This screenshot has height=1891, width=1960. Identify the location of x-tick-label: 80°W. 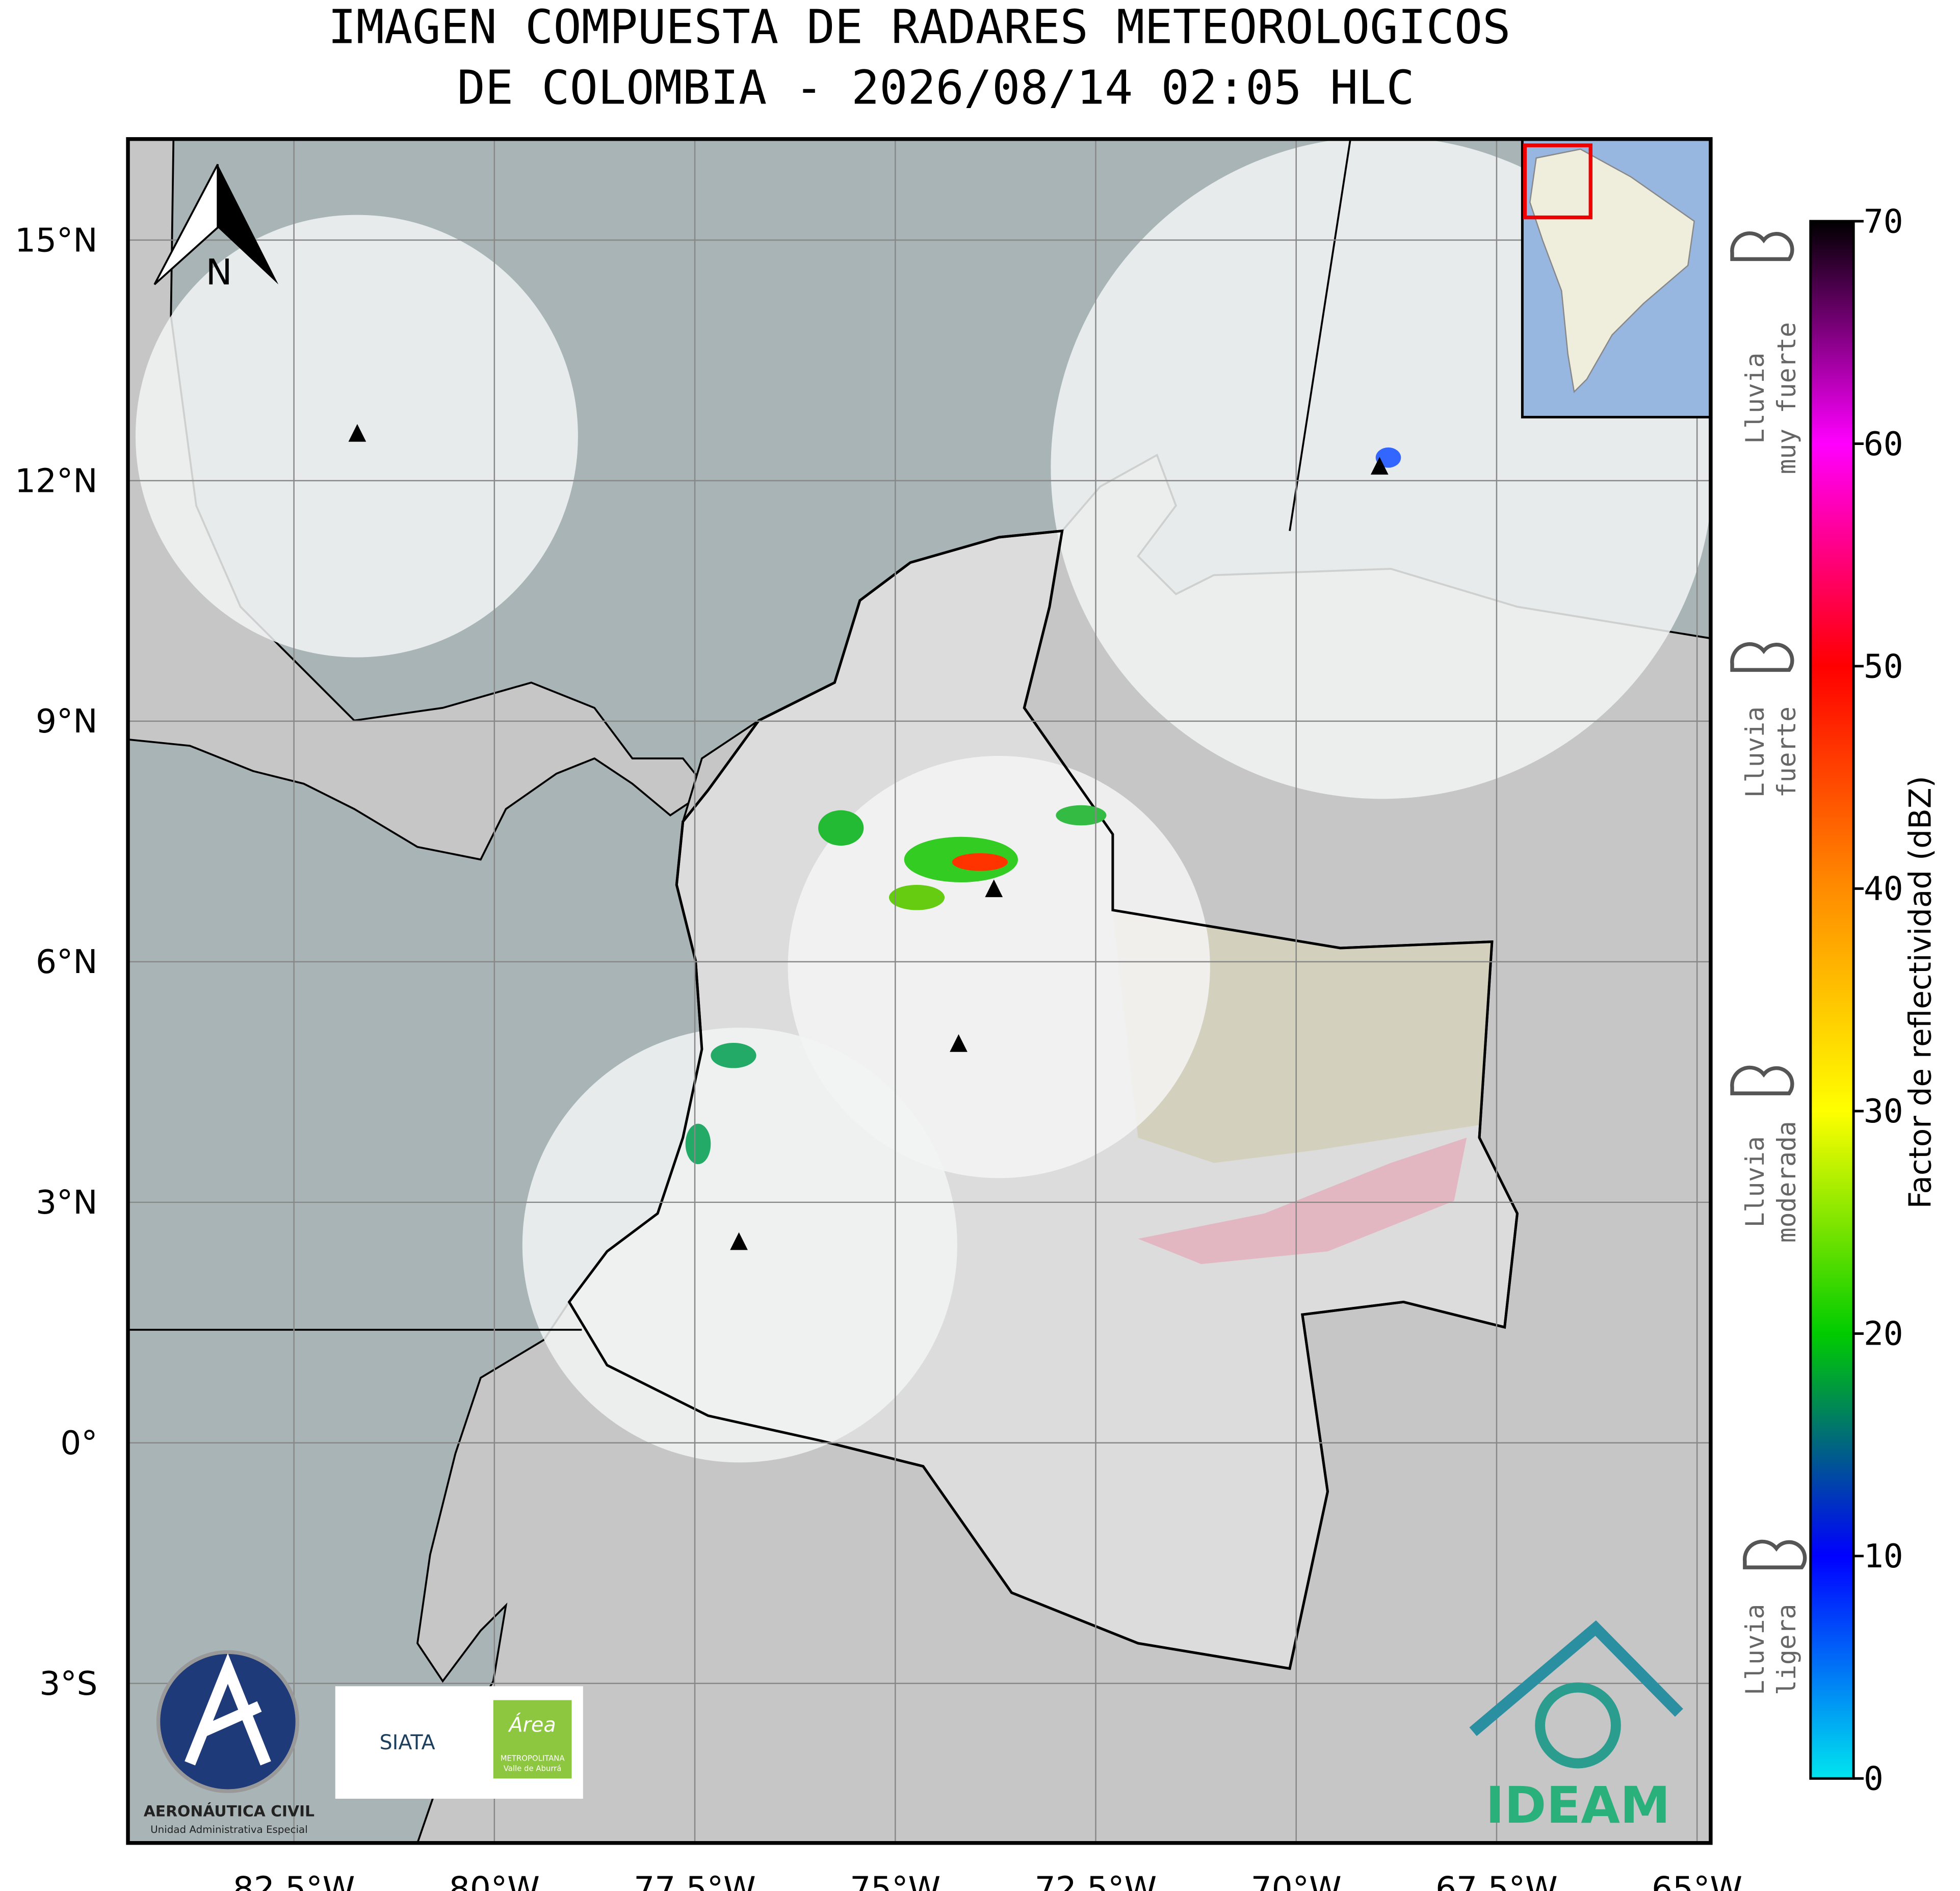
(494, 1881).